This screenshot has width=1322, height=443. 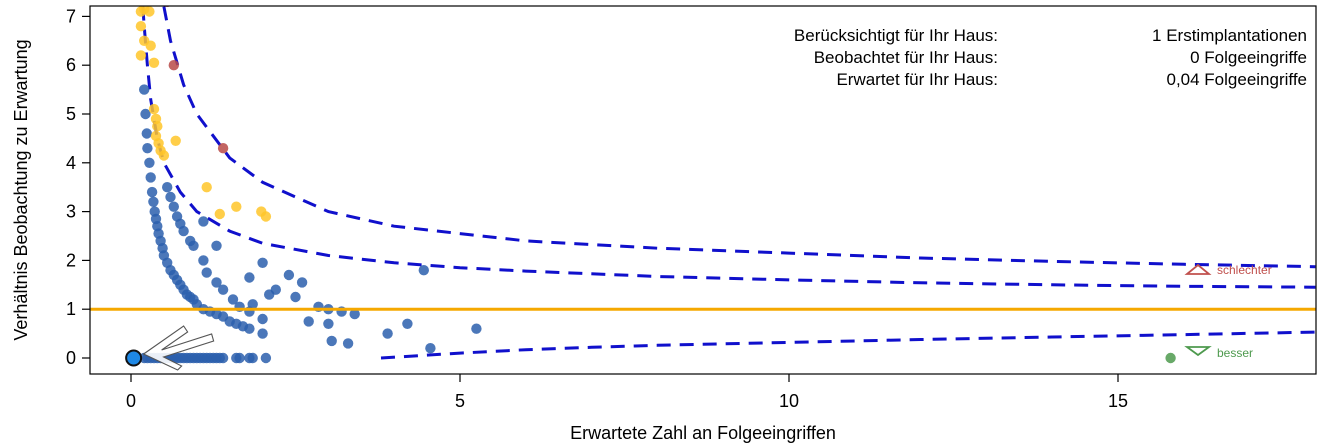 What do you see at coordinates (906, 57) in the screenshot?
I see `info-label-observed: Beobachtet für Ihr Haus:` at bounding box center [906, 57].